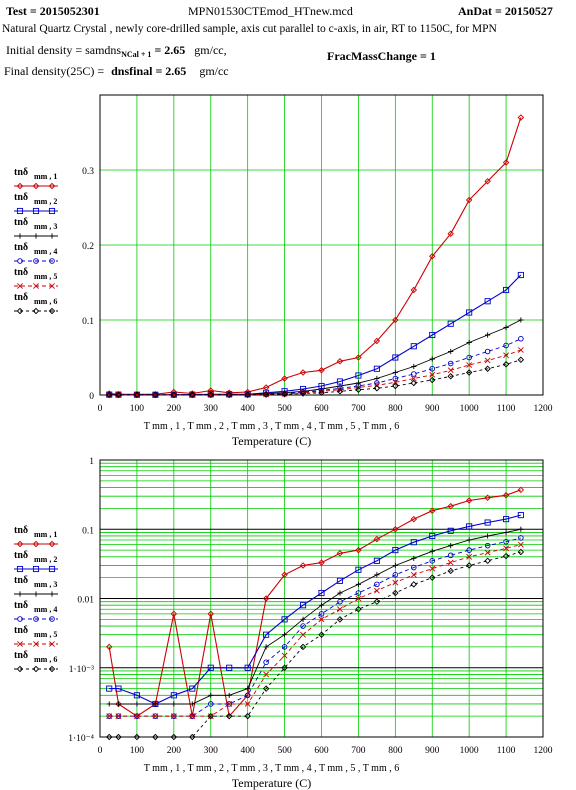  I want to click on x-tick-label: 700, so click(358, 751).